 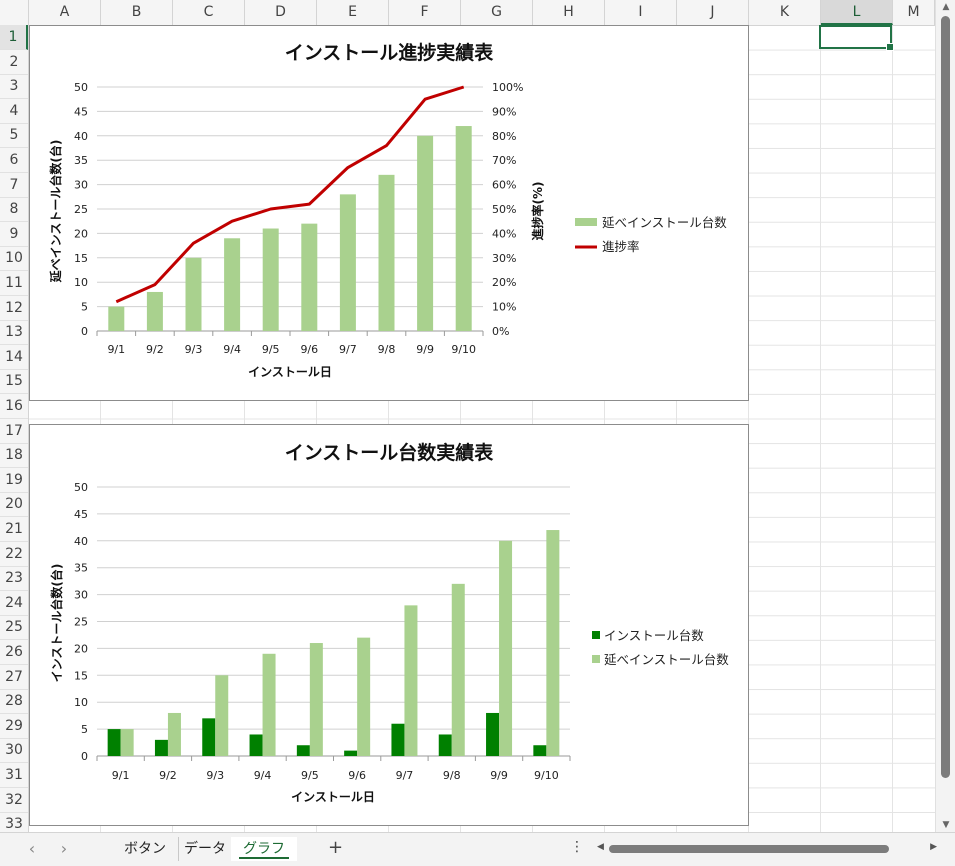 I want to click on row-header-18: 18, so click(x=14, y=456).